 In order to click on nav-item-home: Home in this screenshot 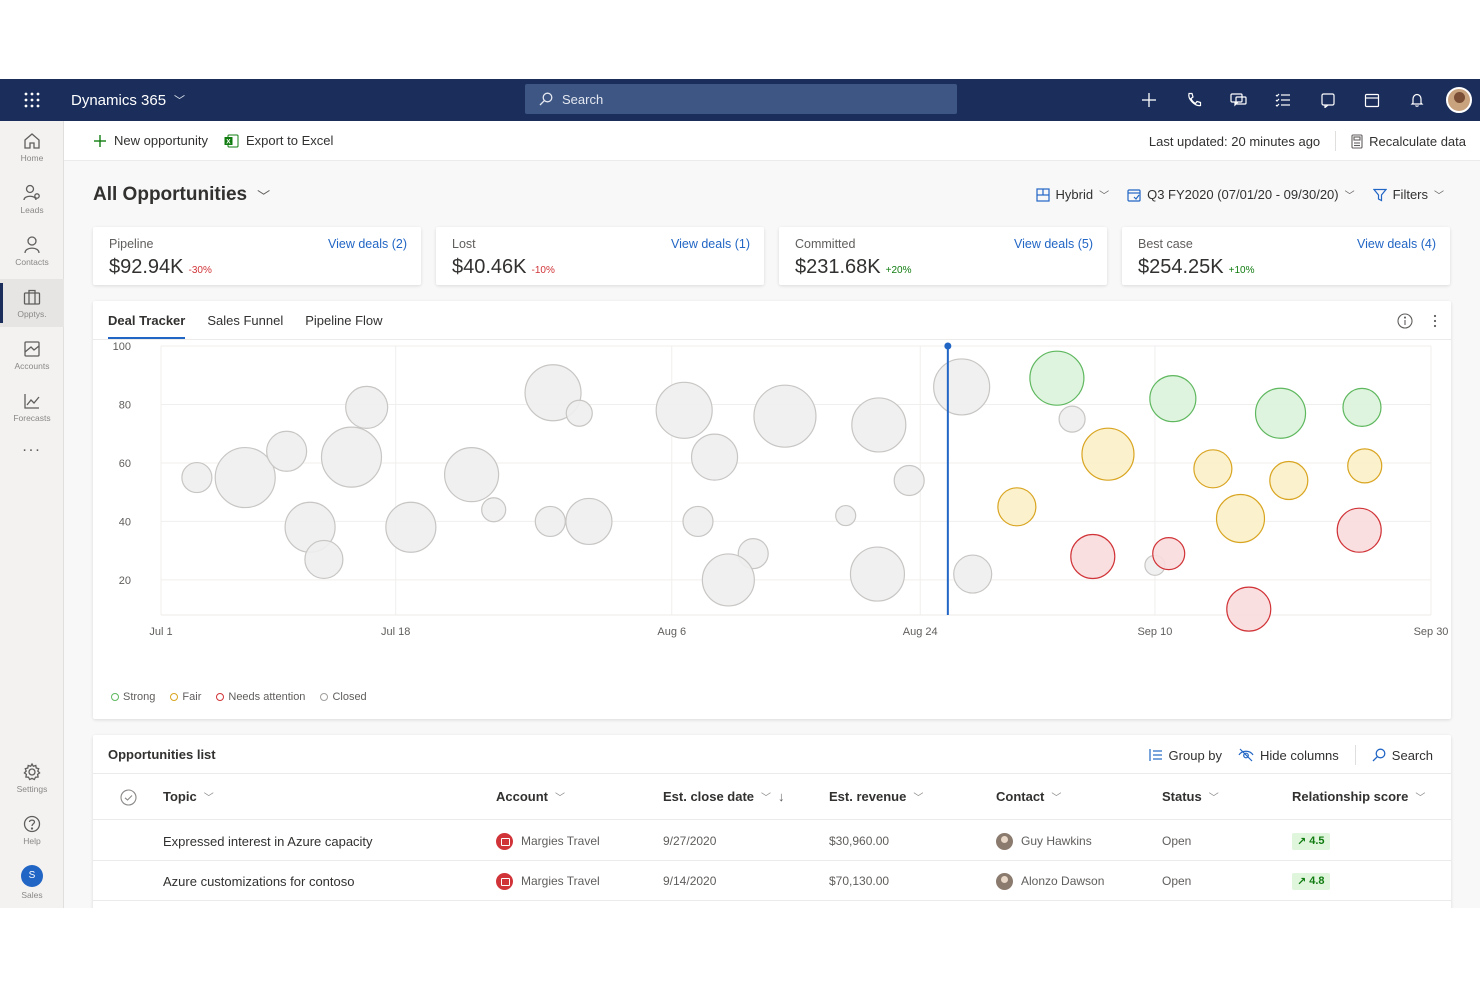, I will do `click(32, 147)`.